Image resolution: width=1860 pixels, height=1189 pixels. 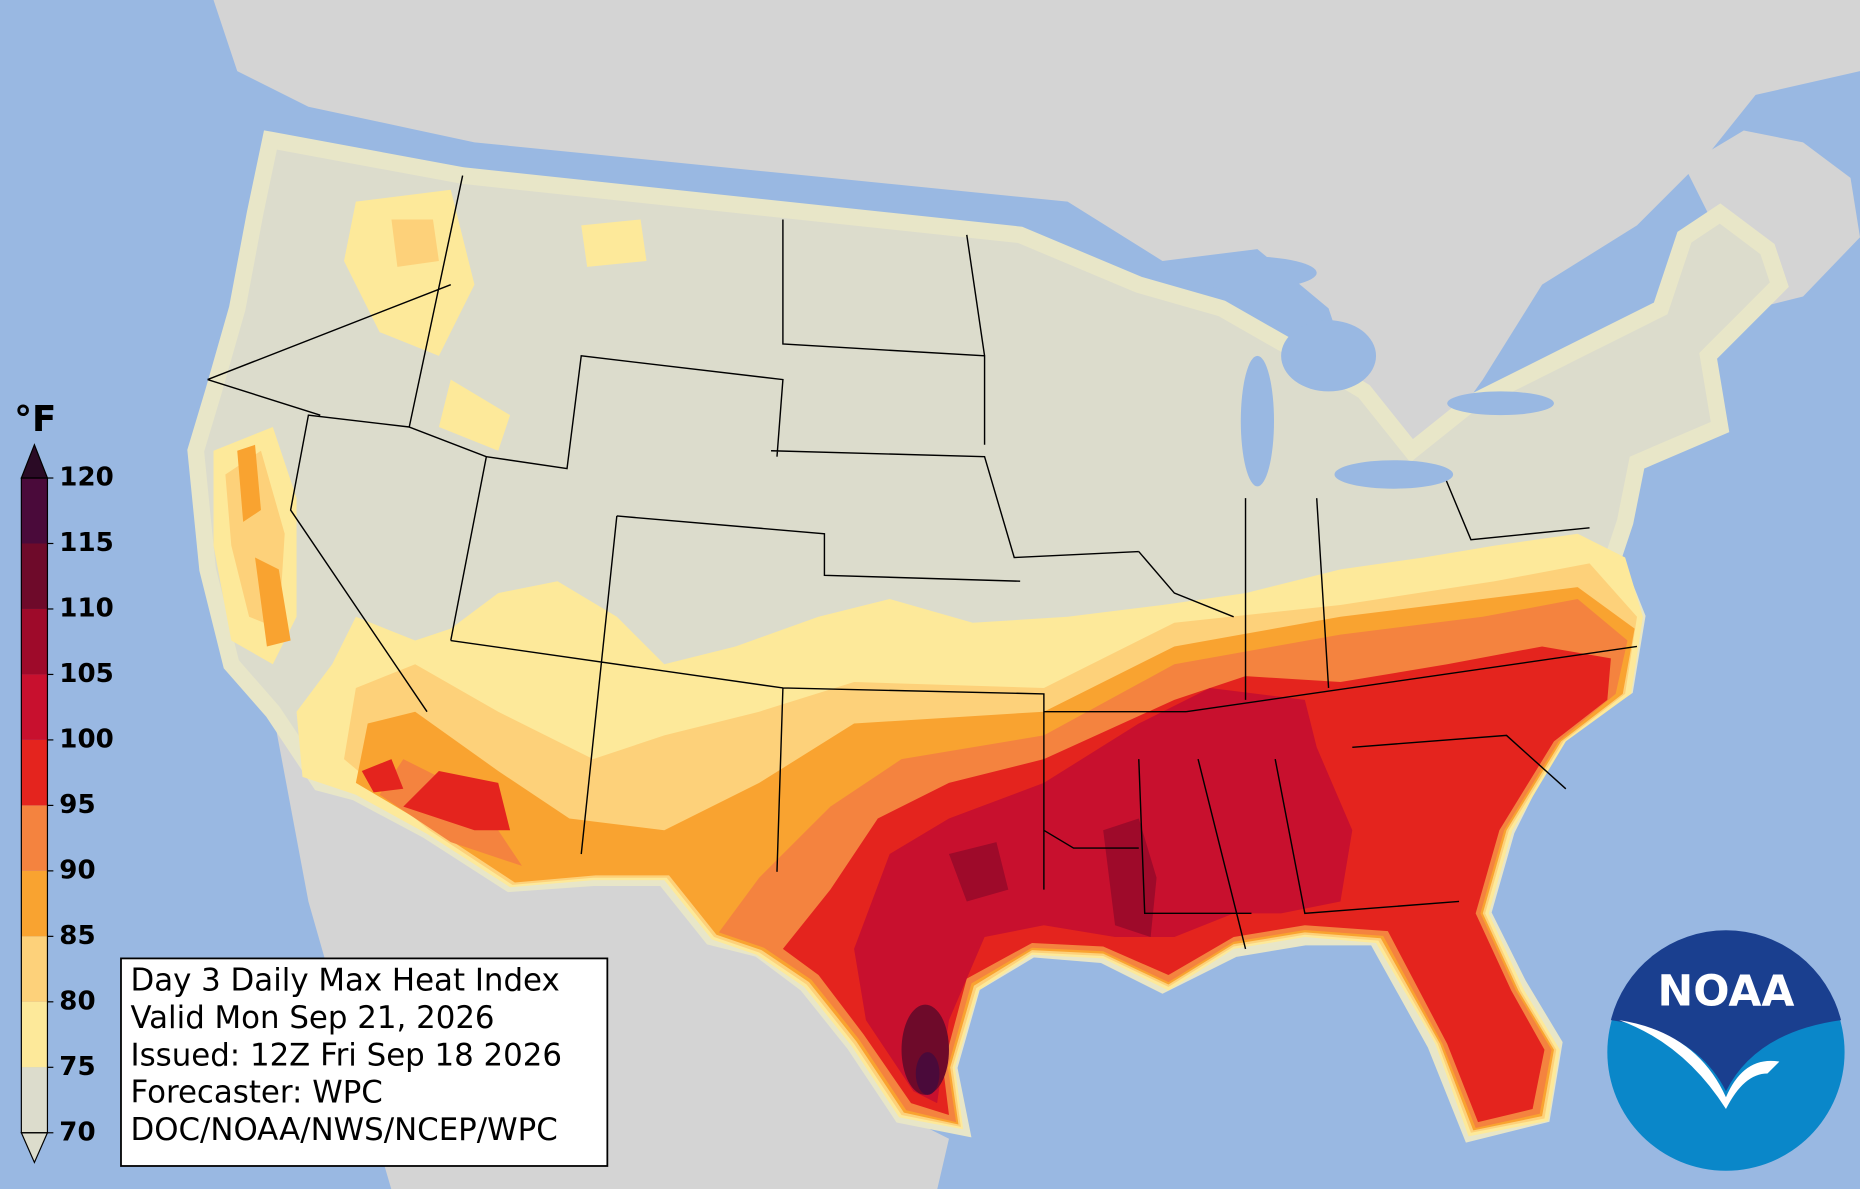 What do you see at coordinates (77, 1132) in the screenshot?
I see `colorbar-tick-label: 70` at bounding box center [77, 1132].